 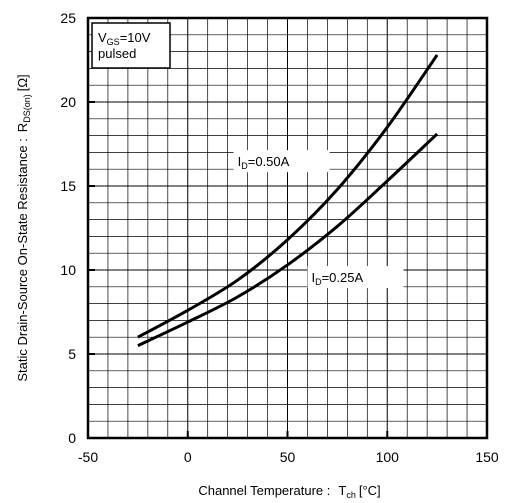 I want to click on x-axis-label: Channel Temperature : Tch [°C], so click(x=289, y=491).